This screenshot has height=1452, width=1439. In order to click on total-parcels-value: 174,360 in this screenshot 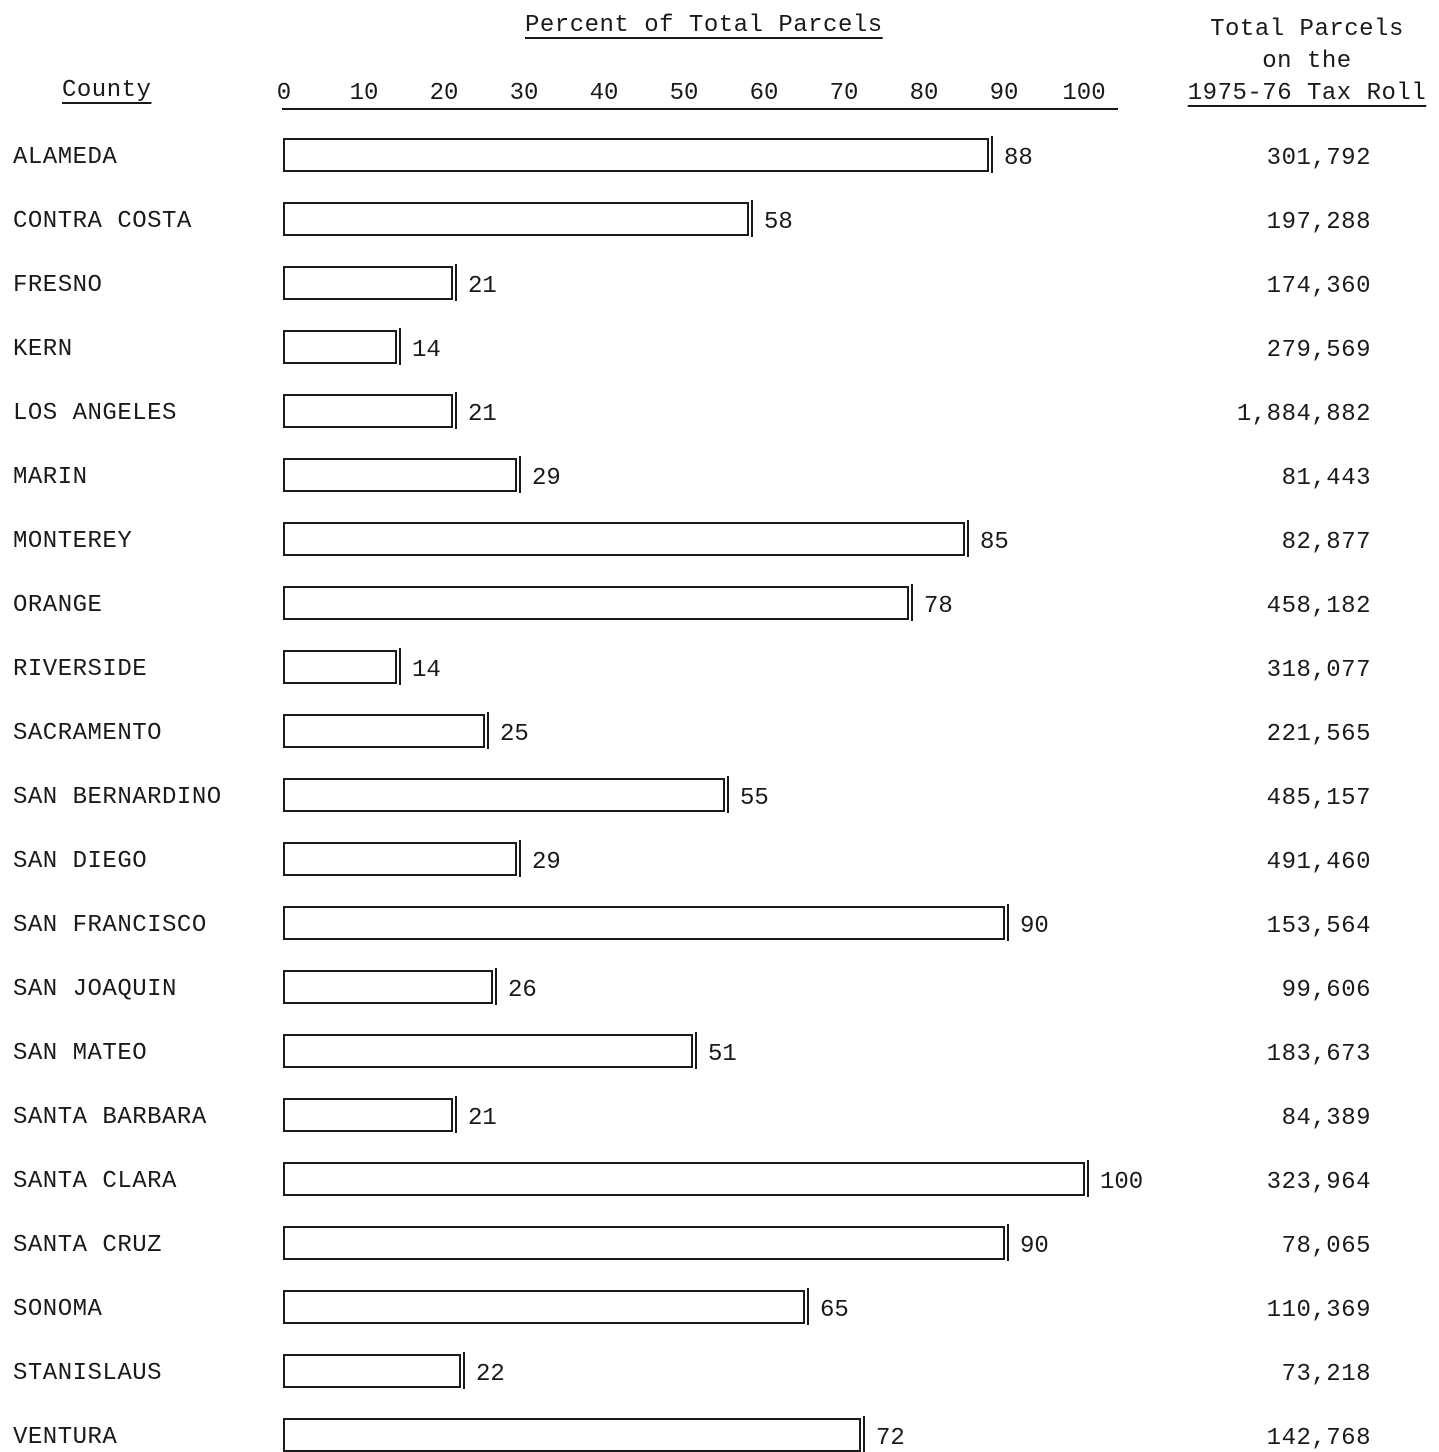, I will do `click(1319, 286)`.